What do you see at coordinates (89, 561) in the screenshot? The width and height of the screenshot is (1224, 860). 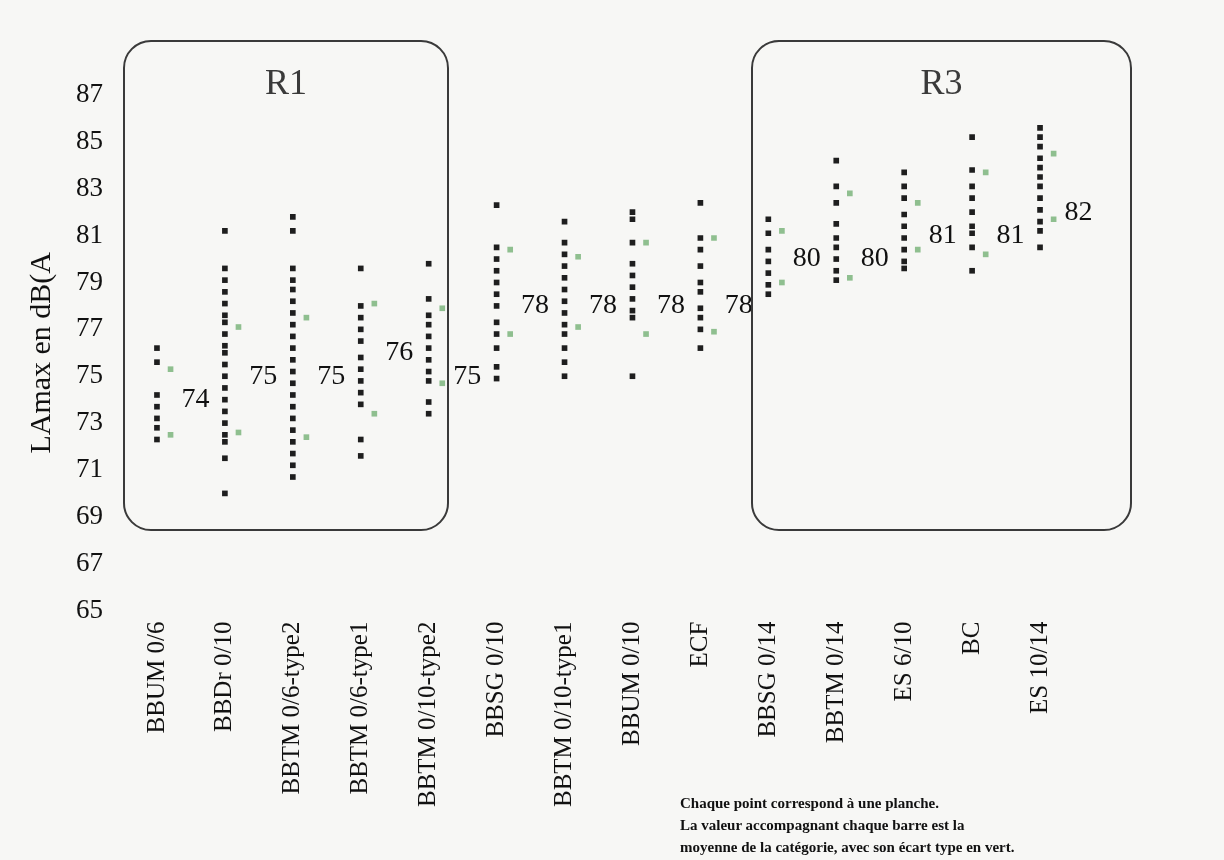 I see `y-tick-label: 67` at bounding box center [89, 561].